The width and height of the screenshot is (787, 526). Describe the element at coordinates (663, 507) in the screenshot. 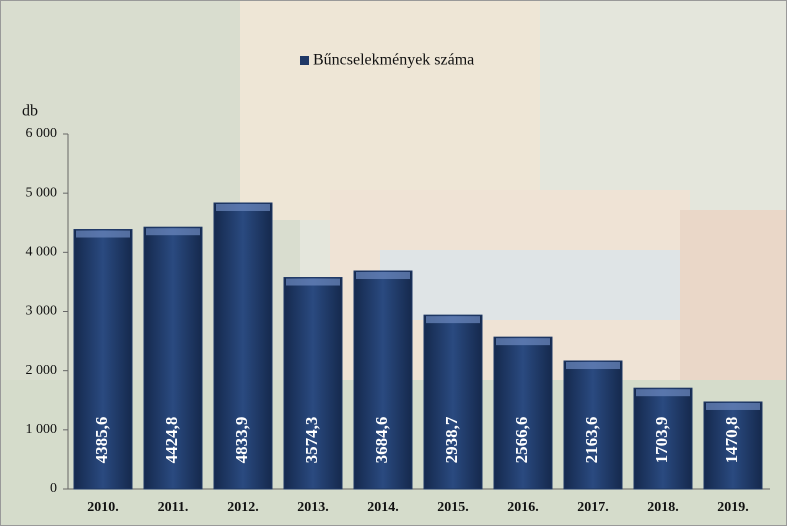

I see `x-tick-label: 2018.` at that location.